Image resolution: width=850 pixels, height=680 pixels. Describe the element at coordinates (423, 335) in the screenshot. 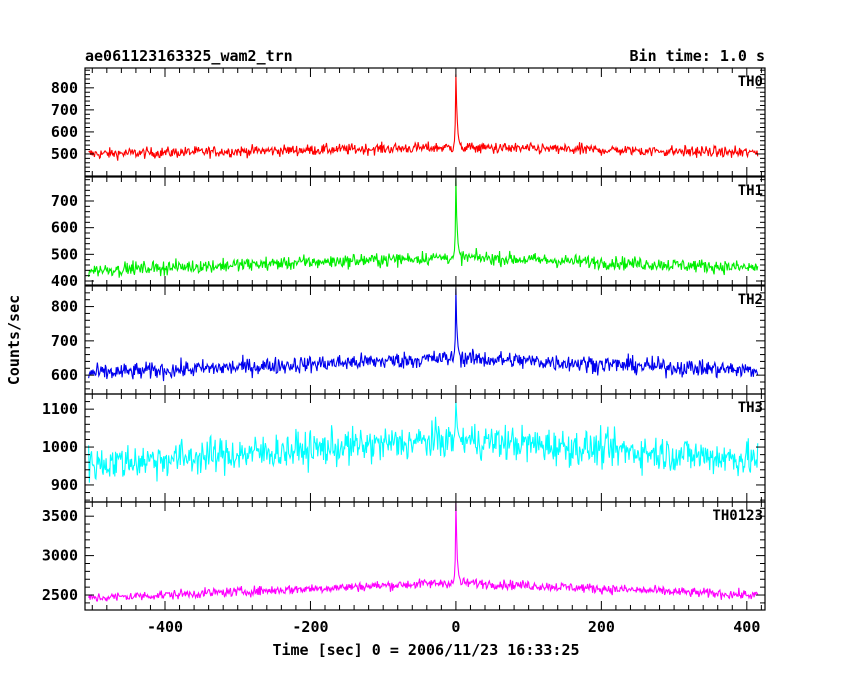

I see `series-line-th2` at that location.